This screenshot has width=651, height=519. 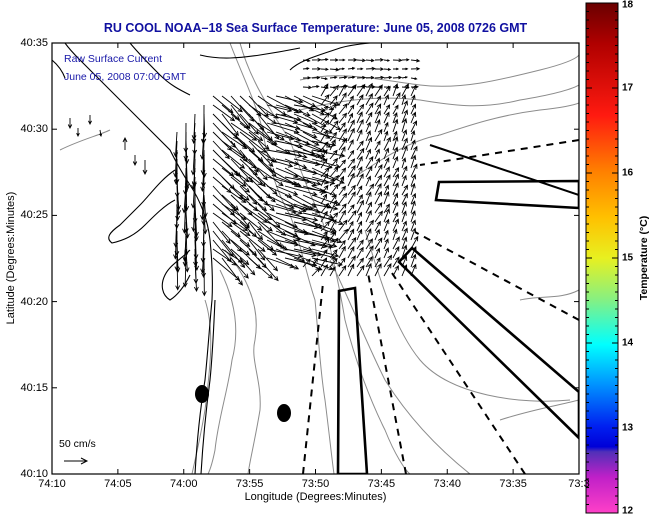 What do you see at coordinates (628, 258) in the screenshot?
I see `colorbar-tick-label: 15` at bounding box center [628, 258].